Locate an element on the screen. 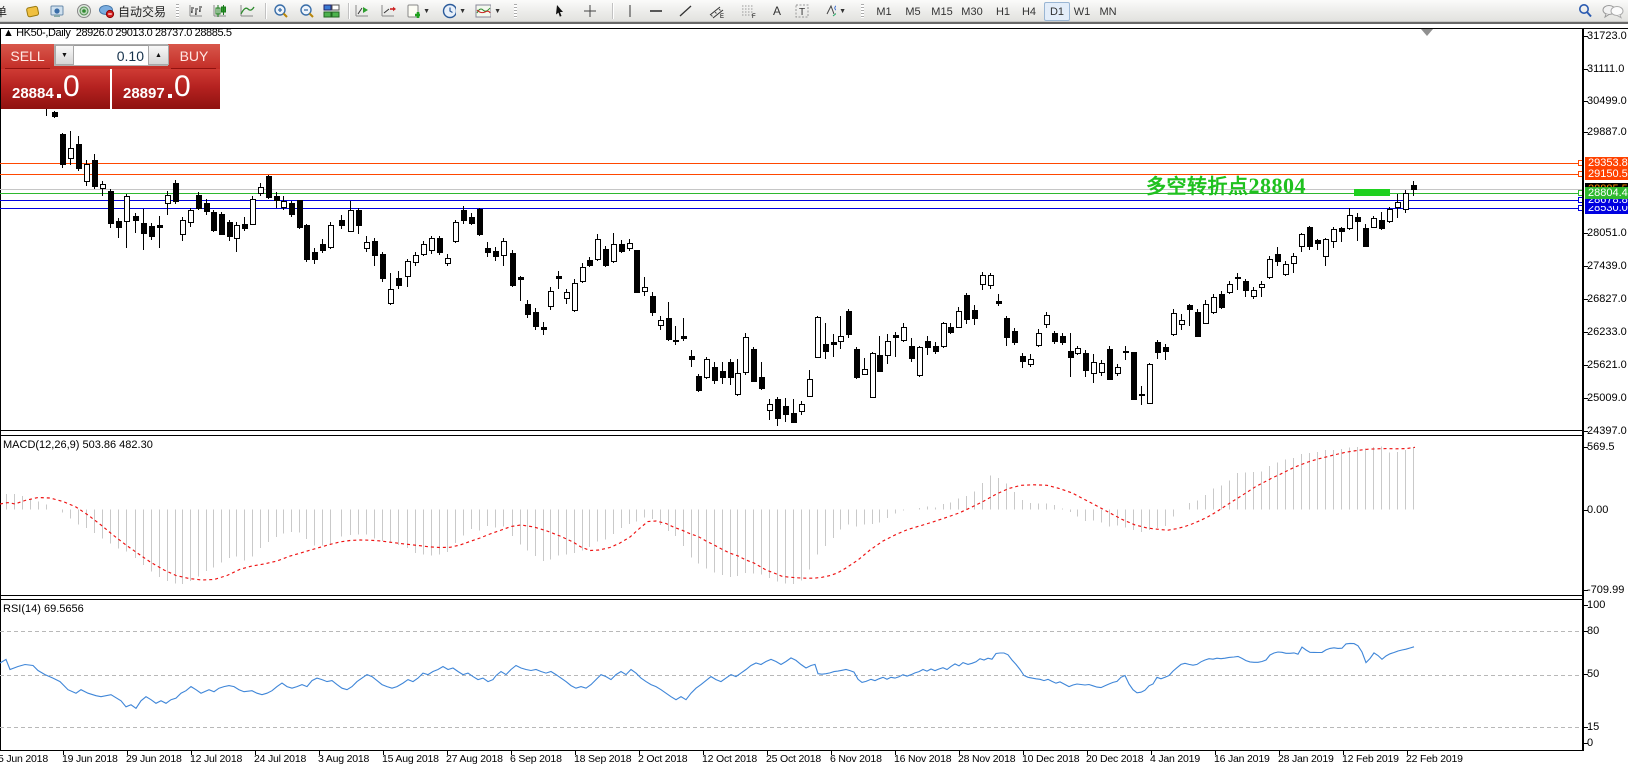 This screenshot has width=1628, height=769. svg-text: T is located at coordinates (802, 12).